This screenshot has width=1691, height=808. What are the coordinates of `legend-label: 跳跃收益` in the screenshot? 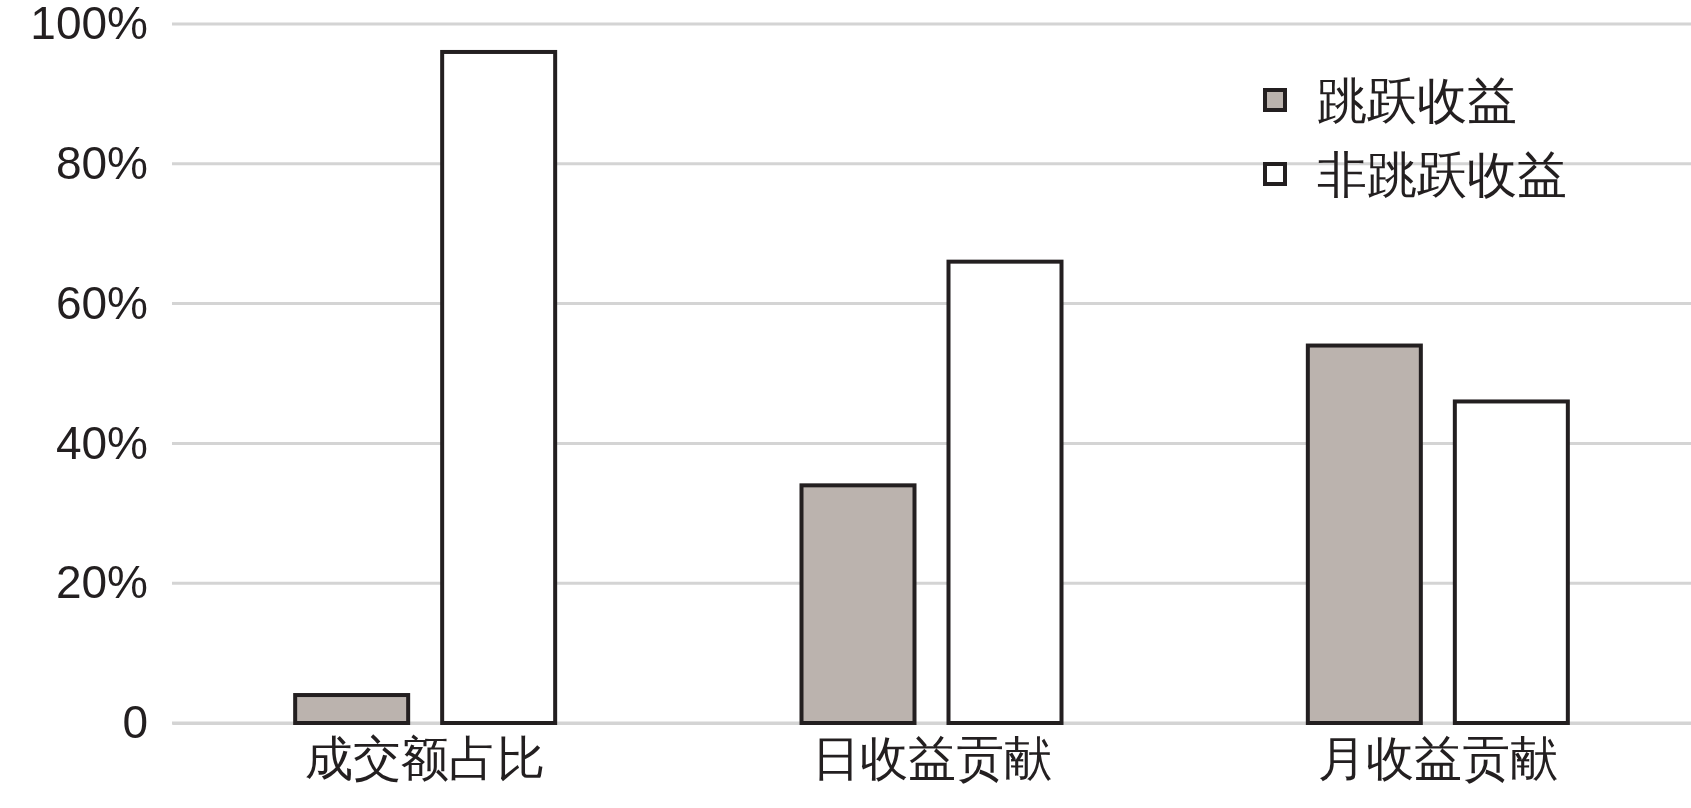 It's located at (1417, 100).